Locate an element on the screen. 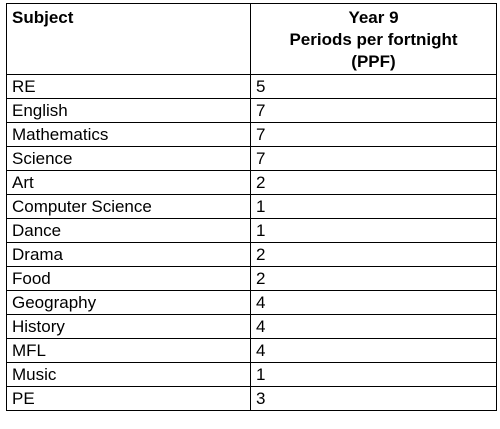 This screenshot has width=500, height=429. subject-cell: RE is located at coordinates (128, 86).